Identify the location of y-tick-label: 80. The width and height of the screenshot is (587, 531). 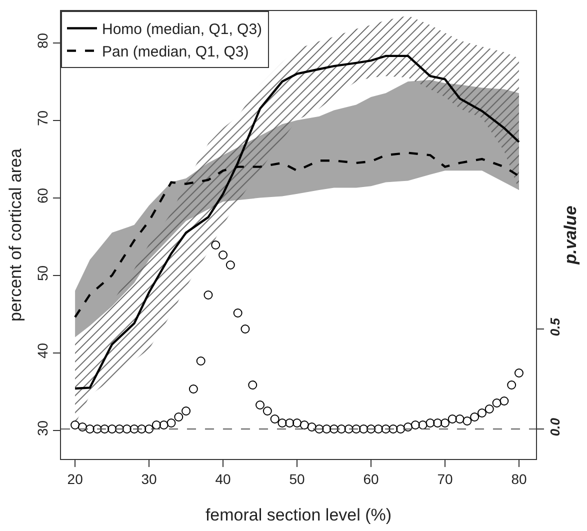
(42, 40).